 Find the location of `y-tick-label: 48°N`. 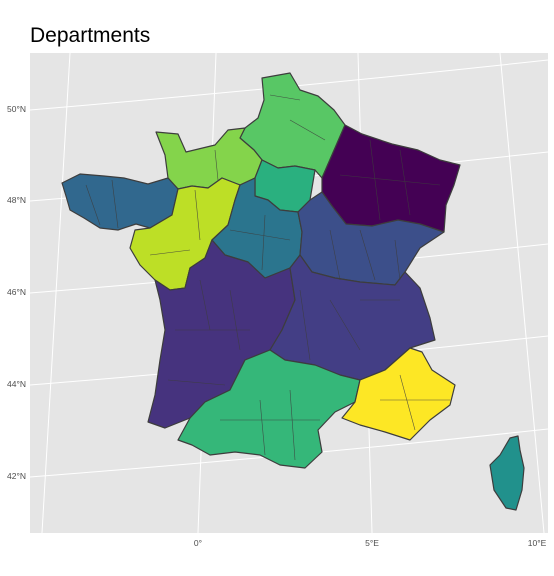

y-tick-label: 48°N is located at coordinates (13, 200).